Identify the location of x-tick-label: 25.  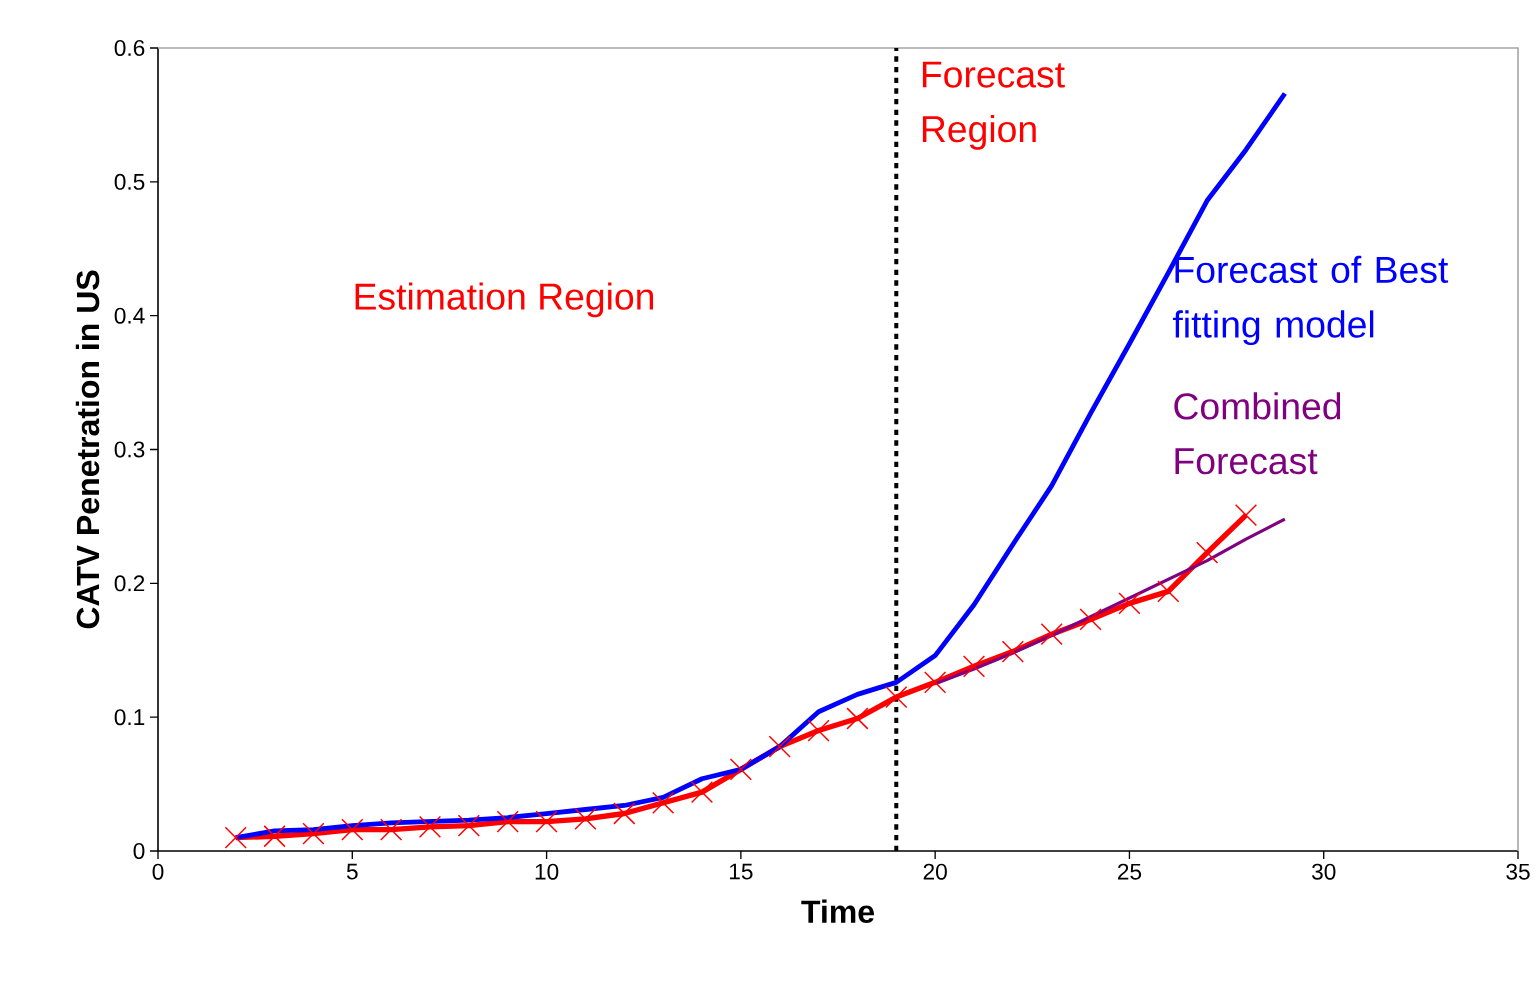
(1129, 871).